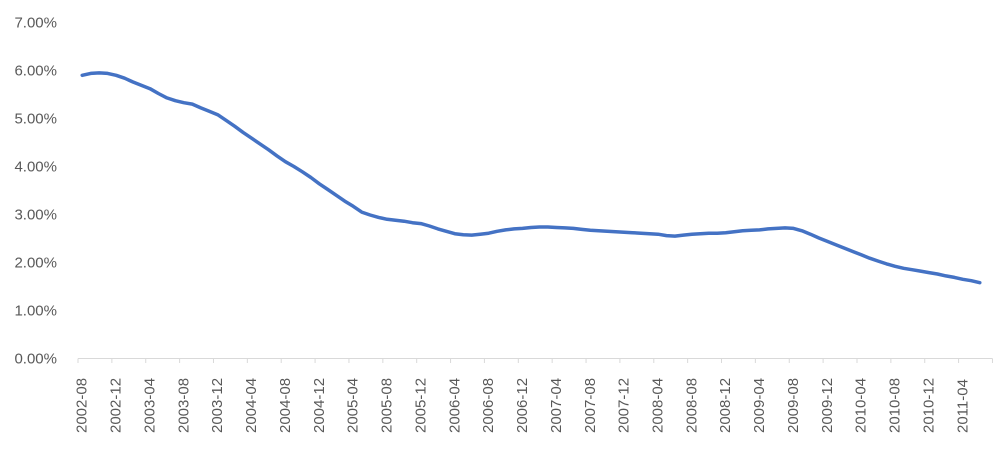 The image size is (1006, 450). What do you see at coordinates (35, 23) in the screenshot?
I see `y-axis-tick-label: 7.00%` at bounding box center [35, 23].